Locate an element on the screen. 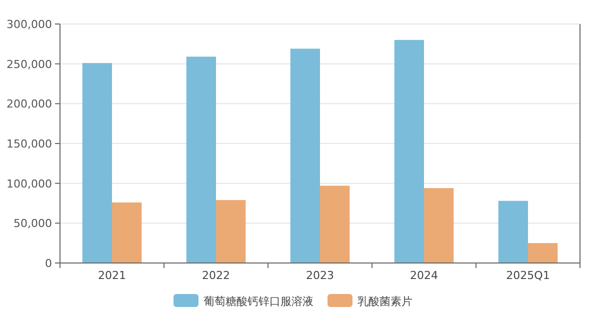 Image resolution: width=600 pixels, height=328 pixels. y-tick-label: 50,000 is located at coordinates (33, 223).